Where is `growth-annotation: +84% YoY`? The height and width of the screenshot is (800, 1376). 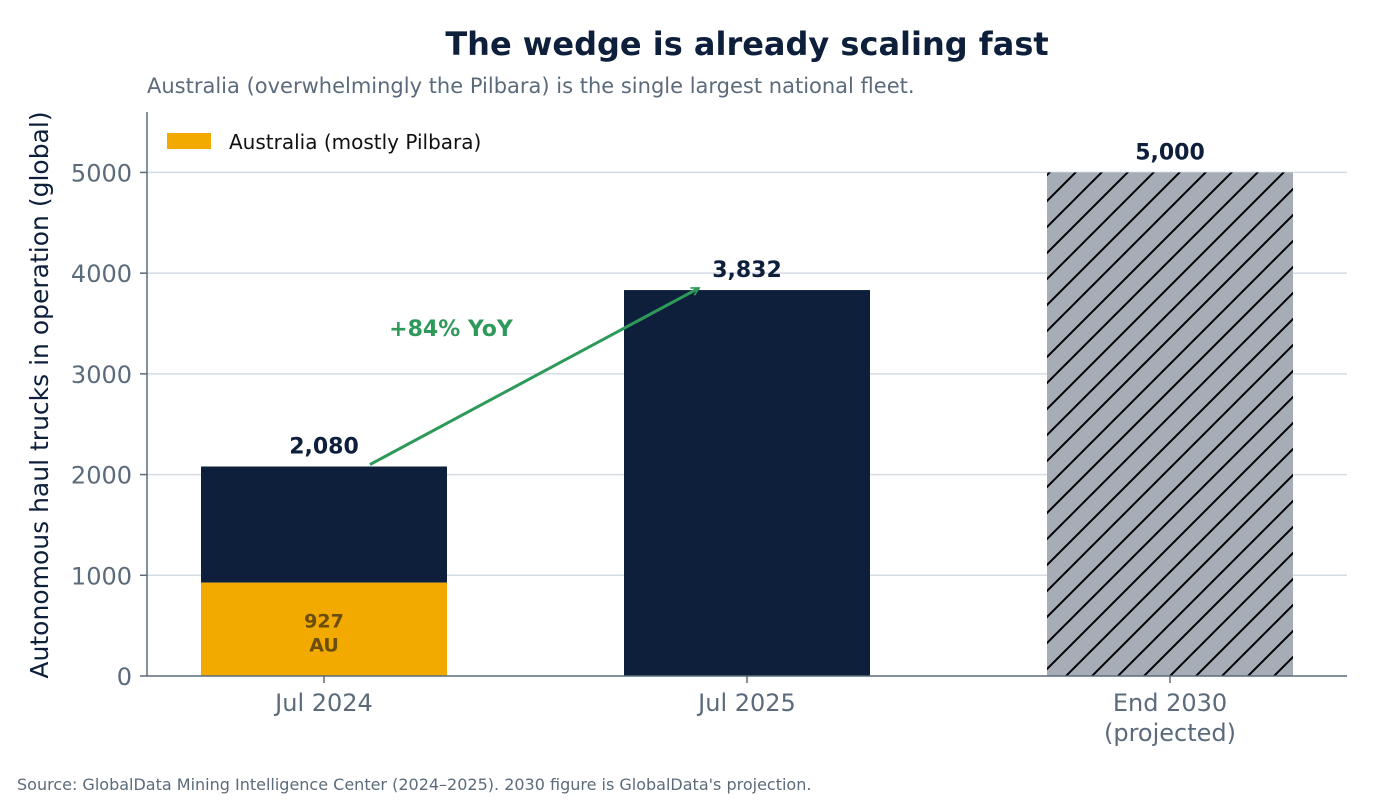
growth-annotation: +84% YoY is located at coordinates (534, 376).